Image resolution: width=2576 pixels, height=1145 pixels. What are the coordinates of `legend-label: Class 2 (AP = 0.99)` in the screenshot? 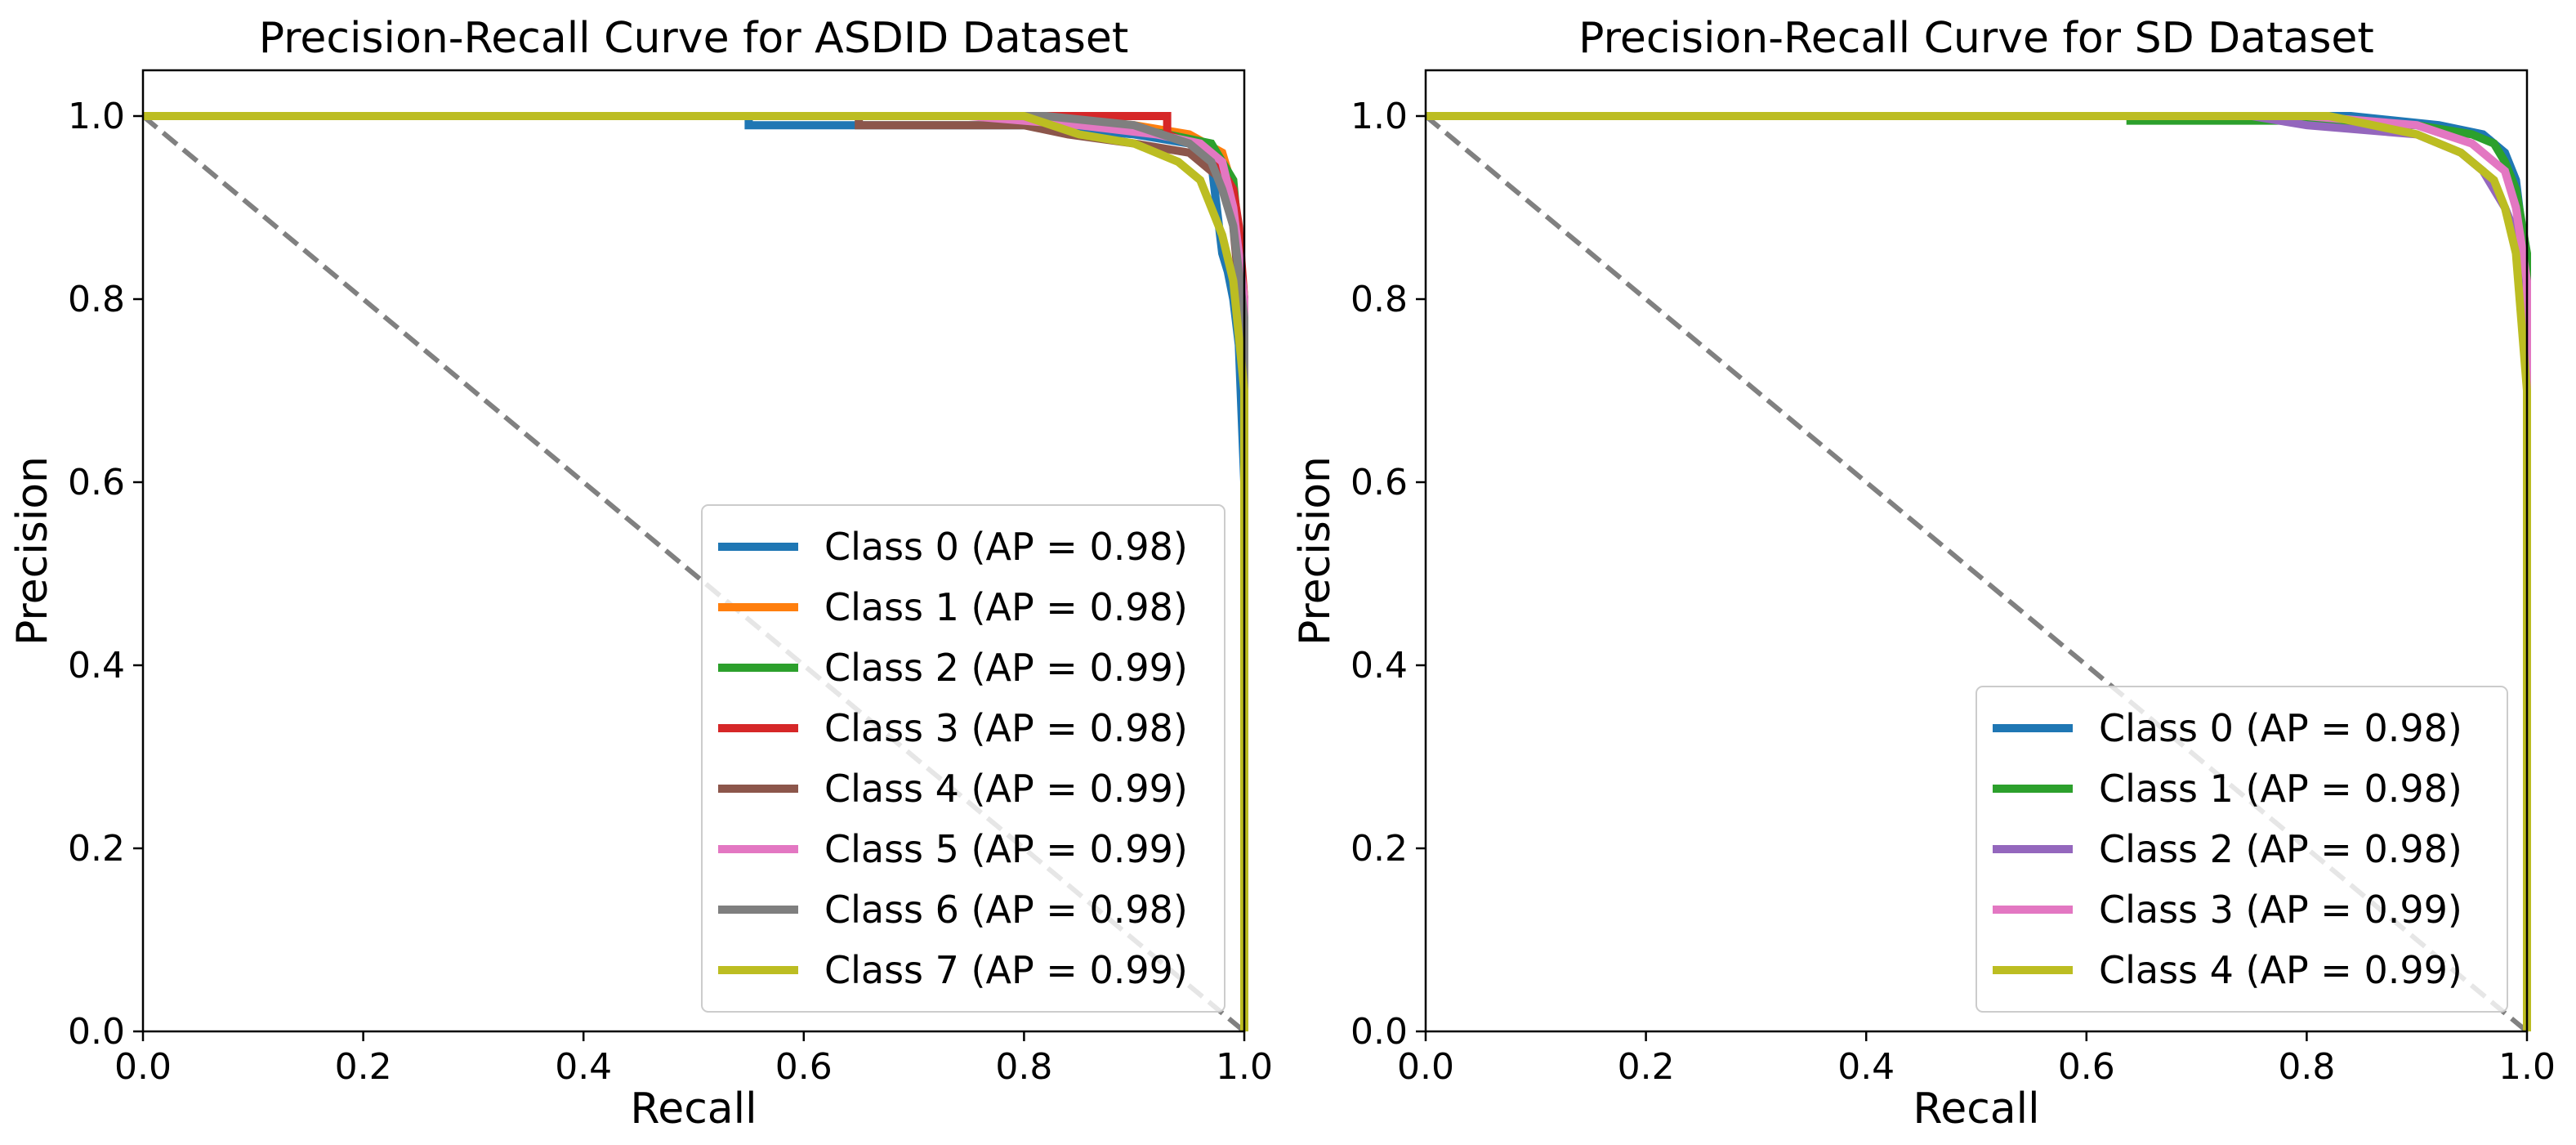 It's located at (1006, 668).